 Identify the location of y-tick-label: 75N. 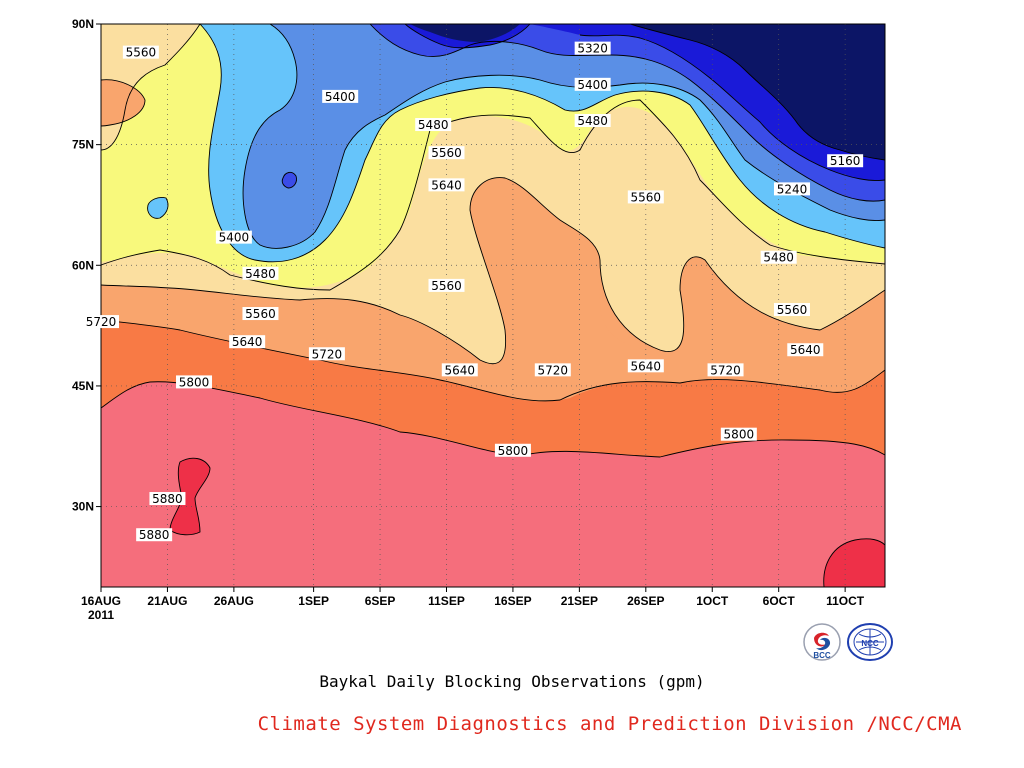
(83, 145).